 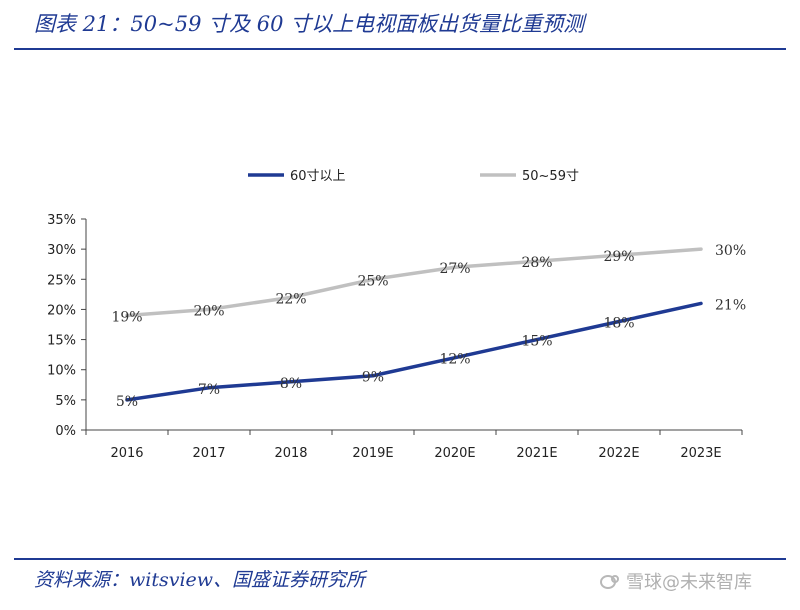 I want to click on data-label: 27%, so click(x=454, y=269).